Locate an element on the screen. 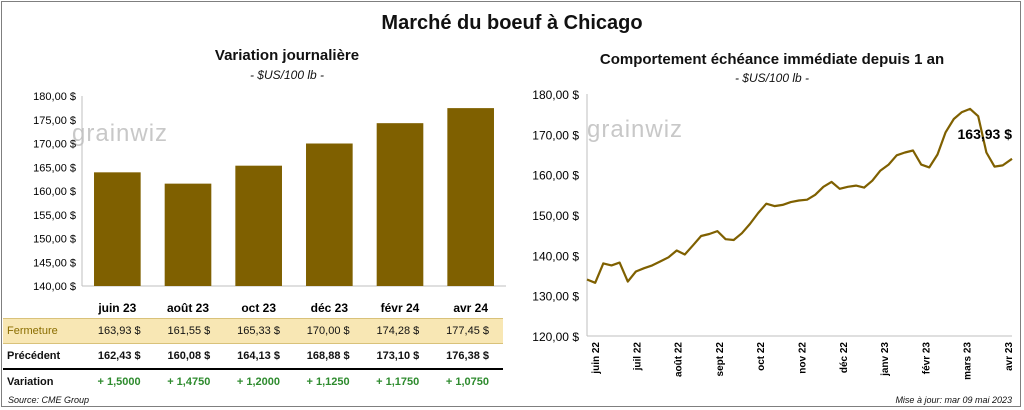 Image resolution: width=1024 pixels, height=410 pixels. bar-y-tick-label: 165,00 $ is located at coordinates (54, 168).